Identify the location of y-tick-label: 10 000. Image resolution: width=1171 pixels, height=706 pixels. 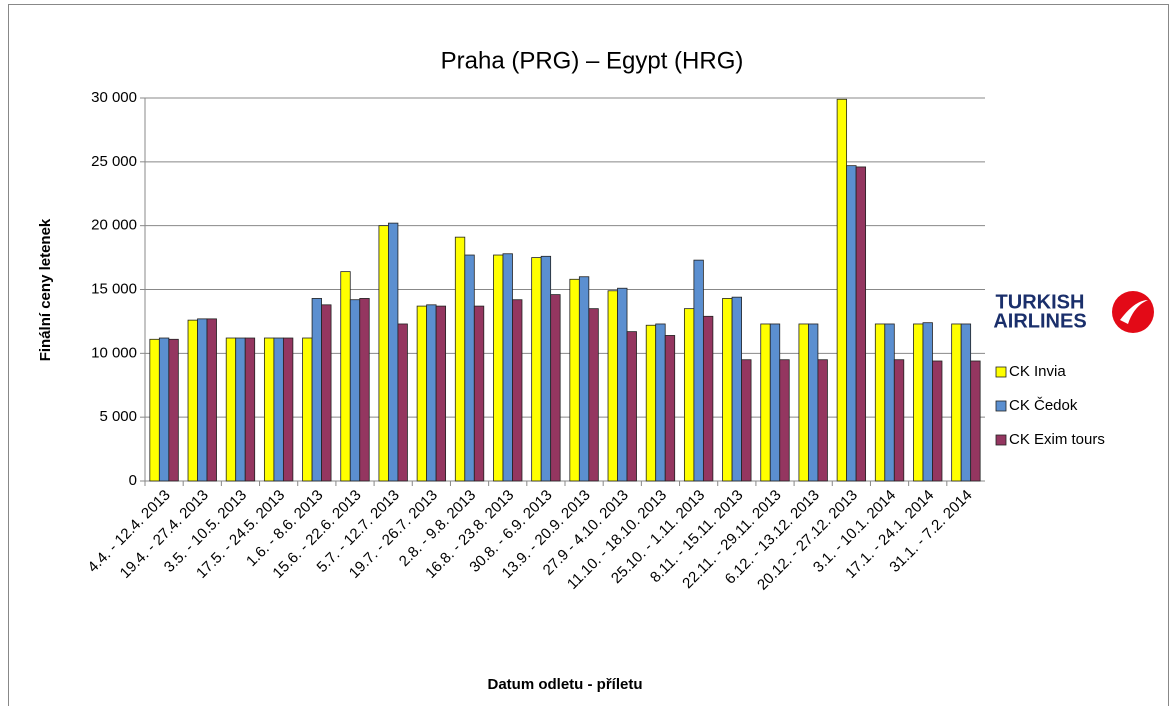
(114, 352).